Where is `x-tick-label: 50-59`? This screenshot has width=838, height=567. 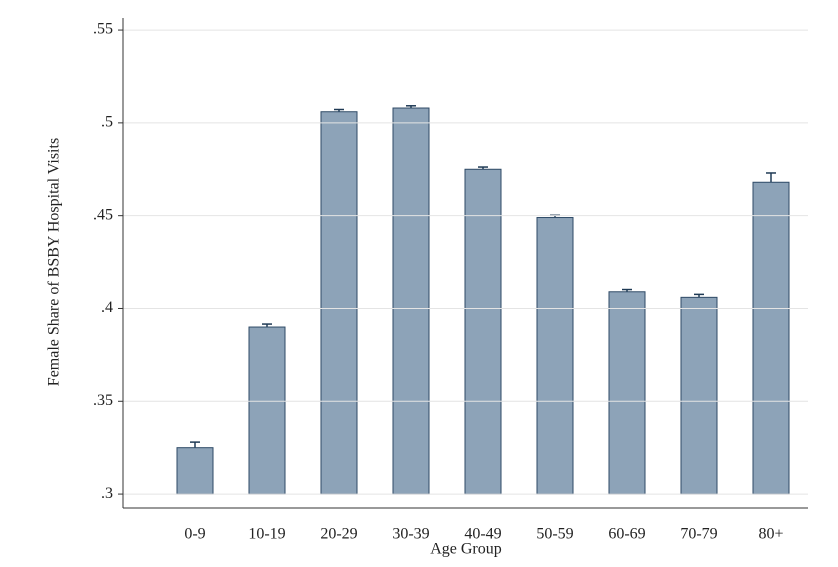 x-tick-label: 50-59 is located at coordinates (554, 534).